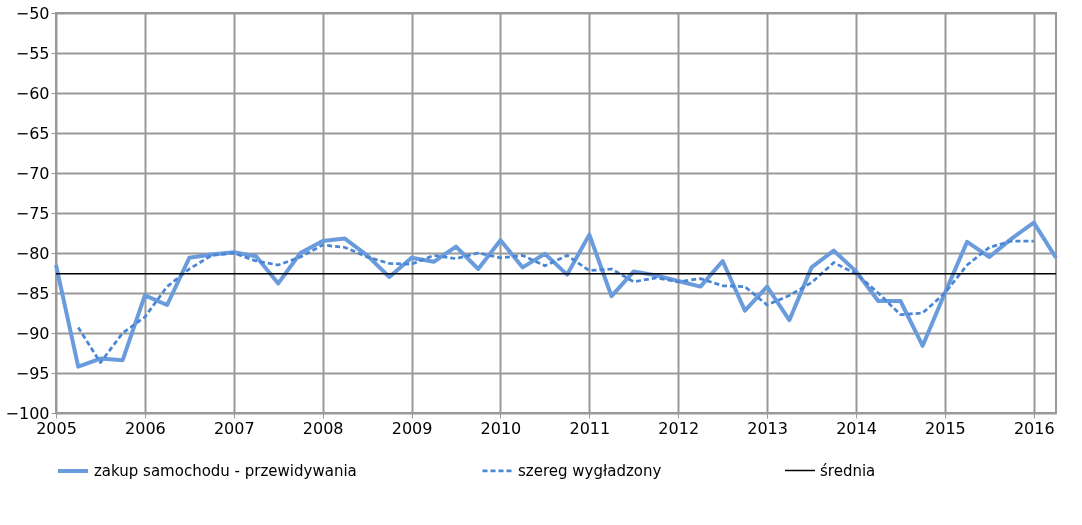  Describe the element at coordinates (32, 53) in the screenshot. I see `y-tick-label: −55` at that location.